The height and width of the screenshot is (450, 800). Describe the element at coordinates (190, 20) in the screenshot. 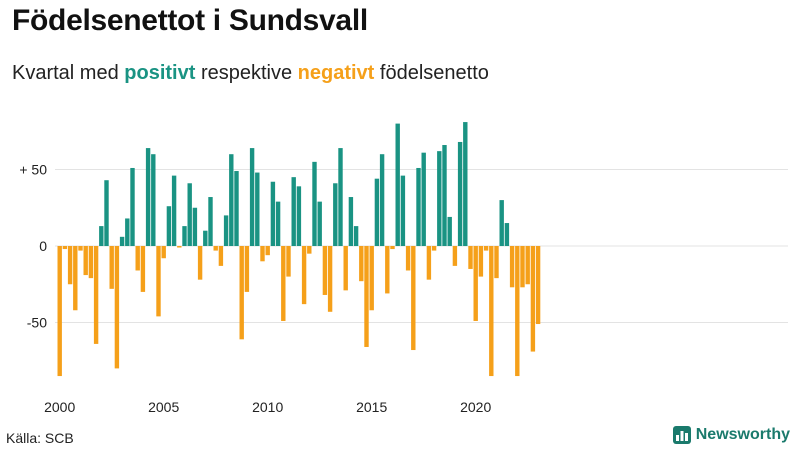

I see `chart-title: Födelsenettot i Sundsvall` at that location.